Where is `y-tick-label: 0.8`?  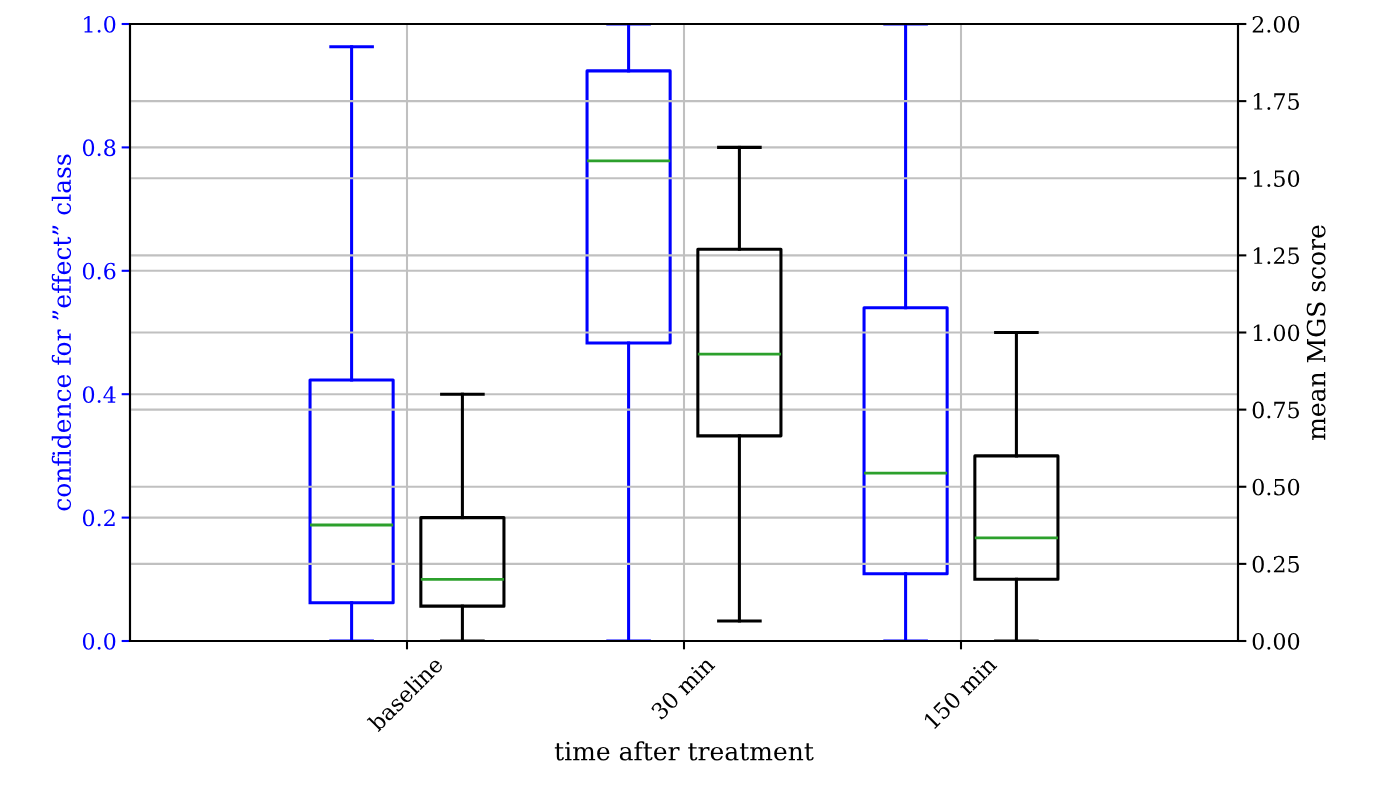
y-tick-label: 0.8 is located at coordinates (99, 148).